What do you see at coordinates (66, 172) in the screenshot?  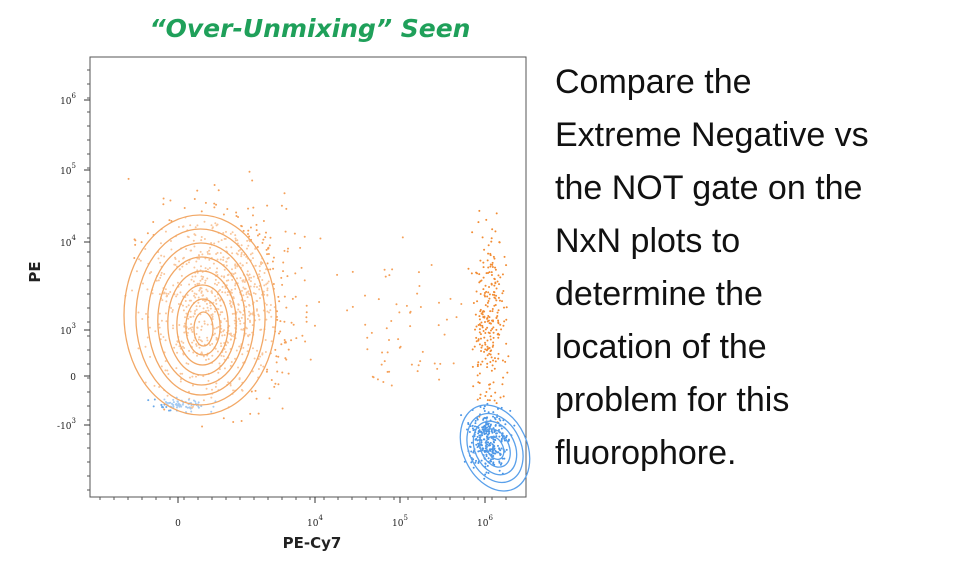 I see `tick-base: 10` at bounding box center [66, 172].